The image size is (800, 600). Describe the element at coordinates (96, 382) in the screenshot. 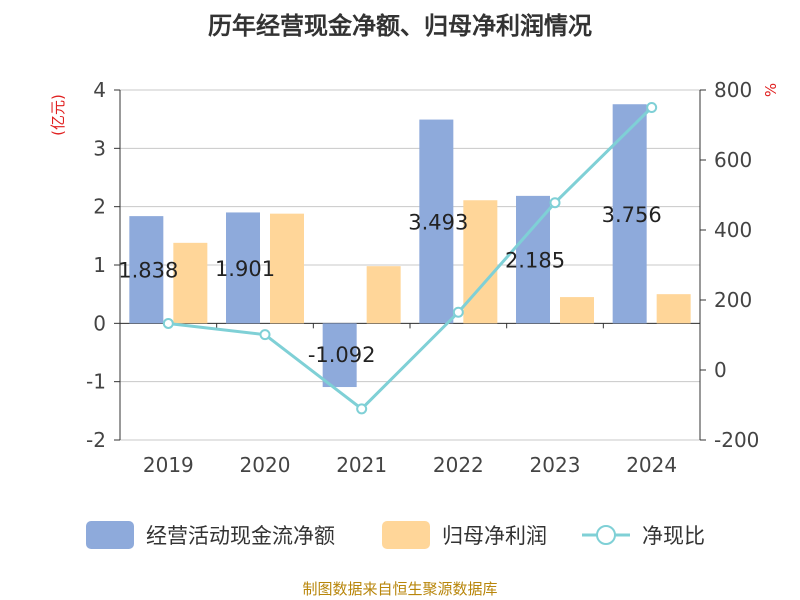

I see `left-tick-label: -1` at that location.